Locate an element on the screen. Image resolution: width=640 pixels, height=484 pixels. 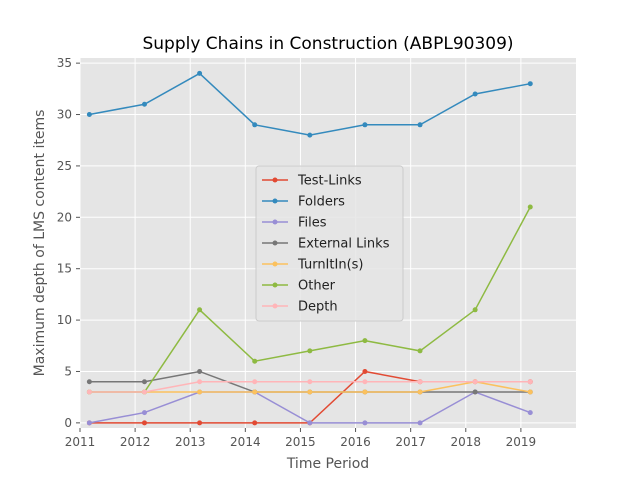
y-tick-label: 25 is located at coordinates (64, 166).